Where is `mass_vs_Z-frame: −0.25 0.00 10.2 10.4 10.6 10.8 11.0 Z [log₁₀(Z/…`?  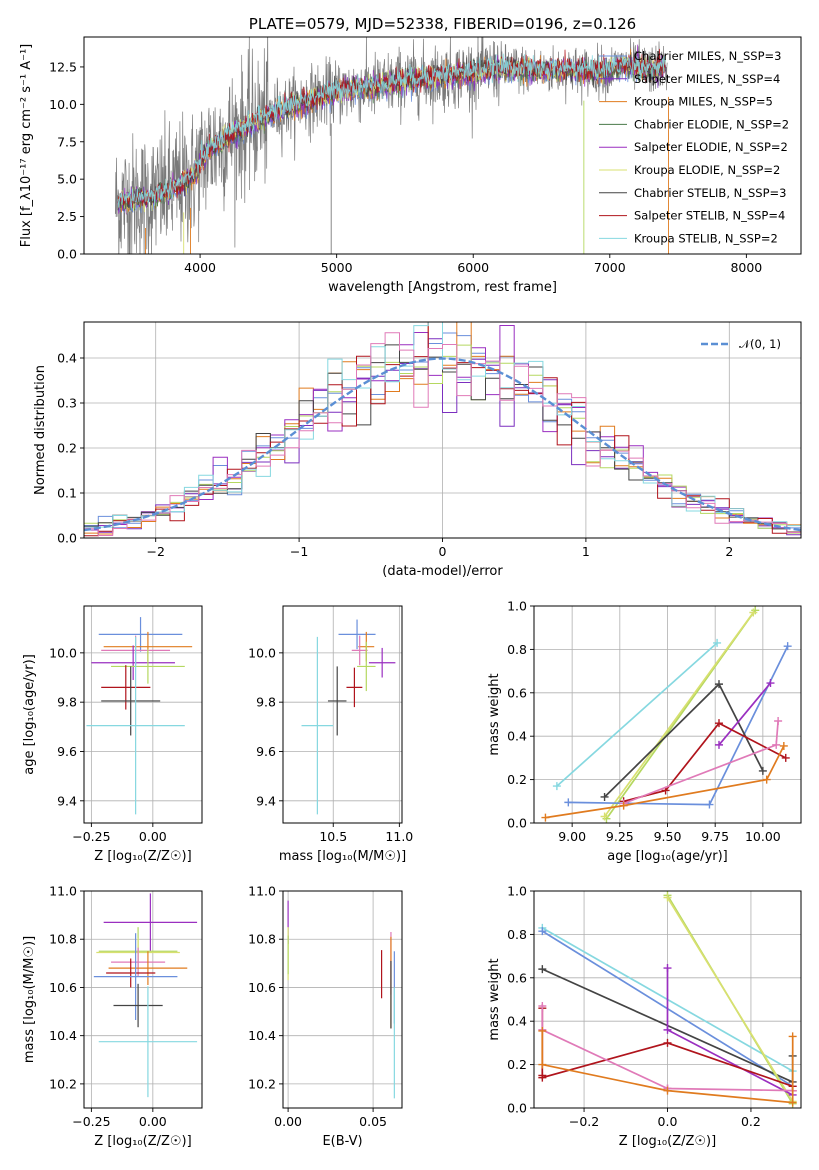
mass_vs_Z-frame: −0.25 0.00 10.2 10.4 10.6 10.8 11.0 Z [log₁₀(Z/… is located at coordinates (112, 1016).